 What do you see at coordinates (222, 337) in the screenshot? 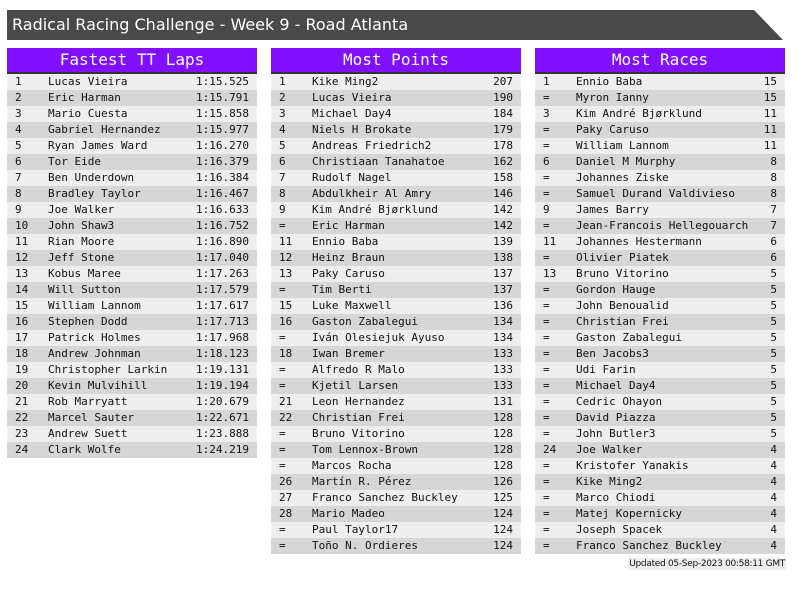
I see `value: 1:17.968` at bounding box center [222, 337].